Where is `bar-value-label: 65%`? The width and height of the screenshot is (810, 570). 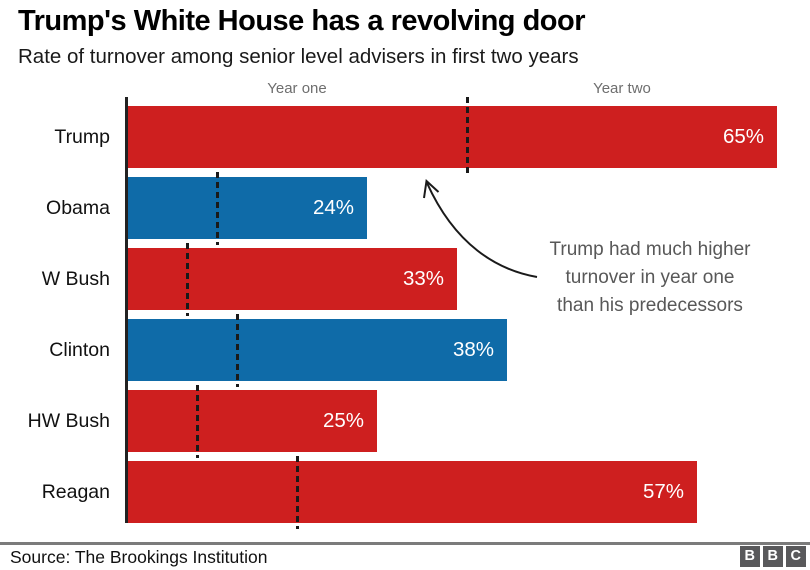
bar-value-label: 65% is located at coordinates (743, 136).